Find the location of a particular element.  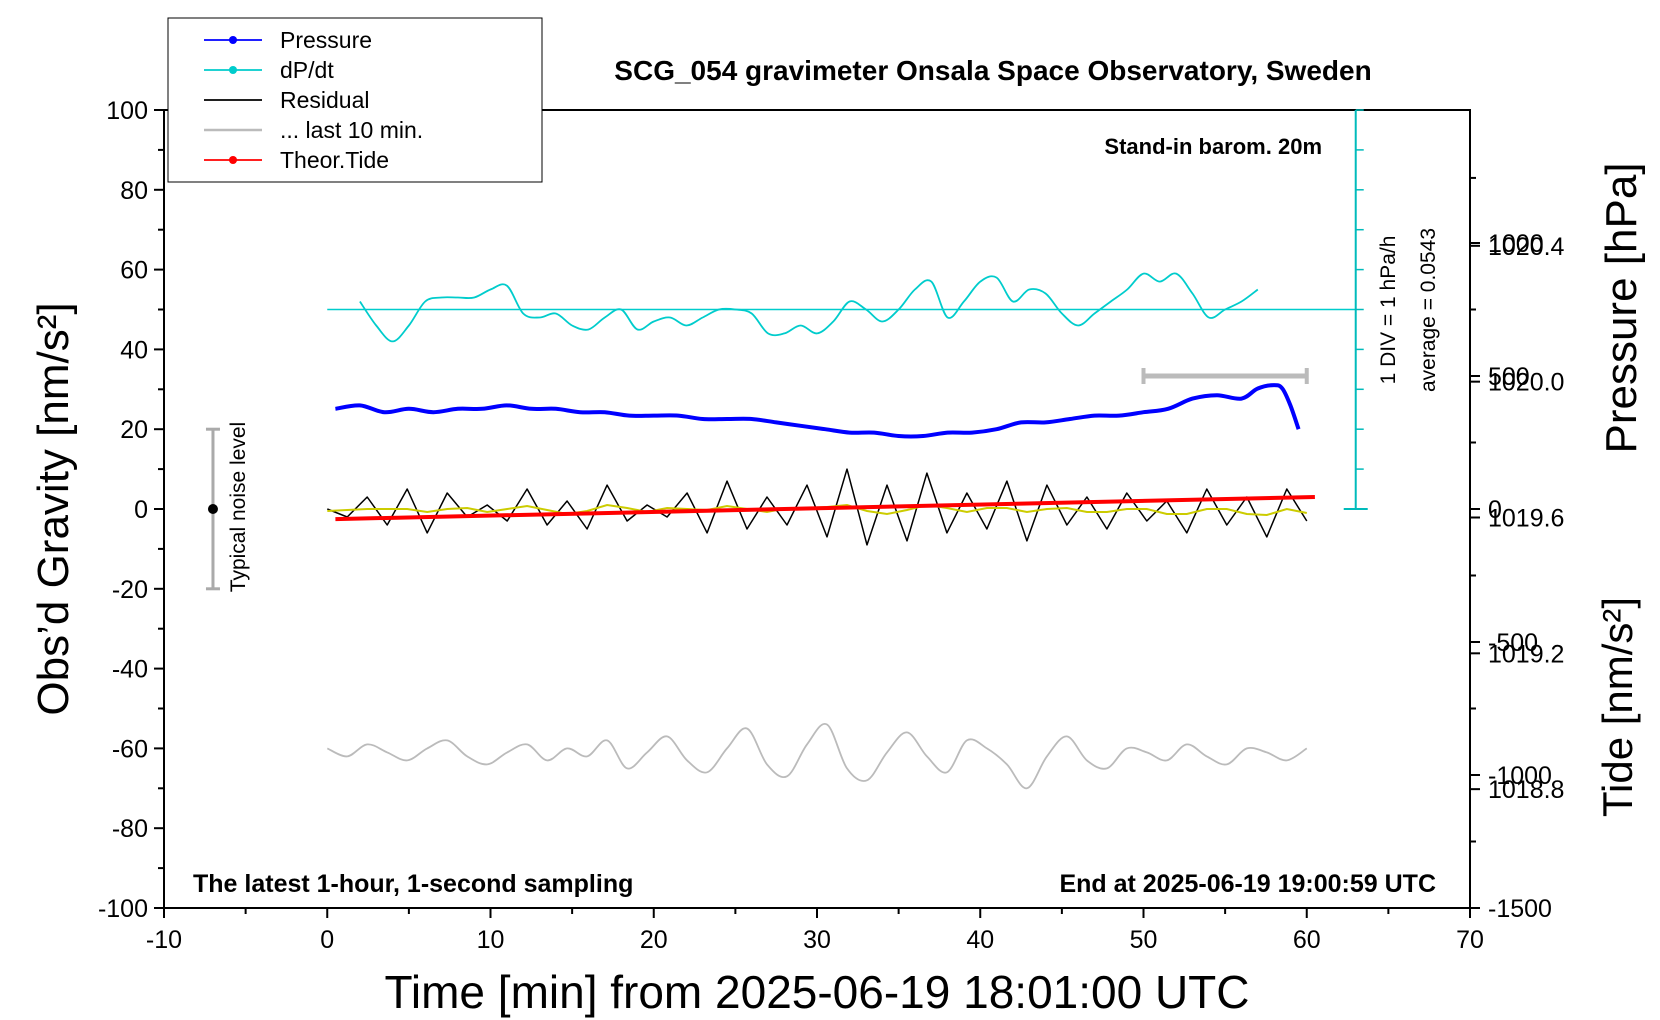

tide-tick-label: 500 is located at coordinates (1509, 377).